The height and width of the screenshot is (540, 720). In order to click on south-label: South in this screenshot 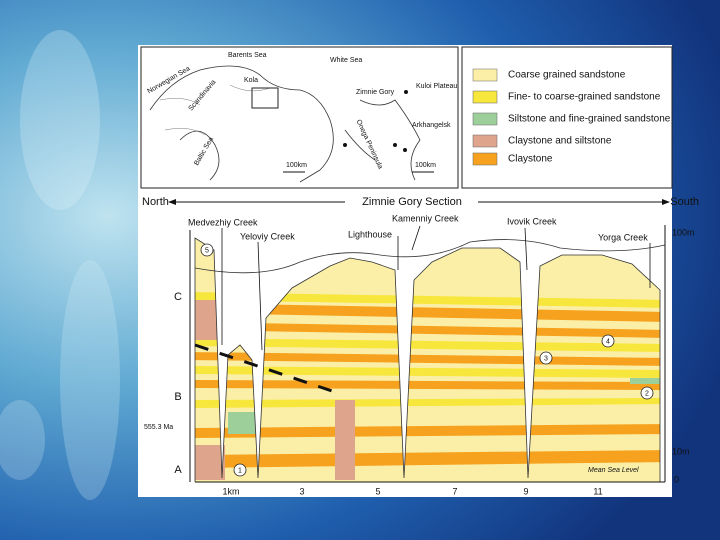, I will do `click(684, 202)`.